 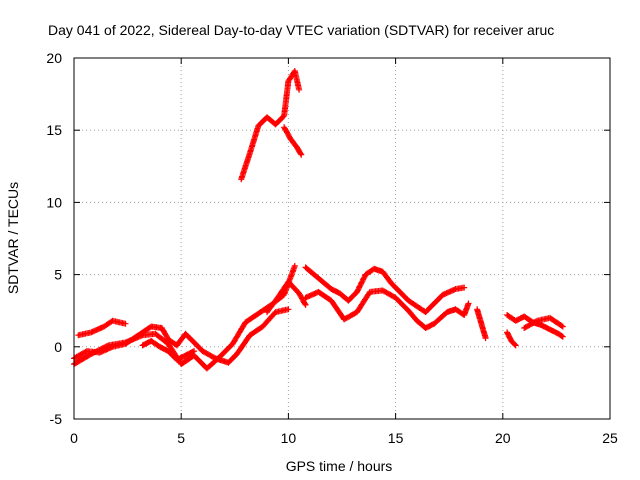 I want to click on x-tick-label: 20, so click(x=503, y=438).